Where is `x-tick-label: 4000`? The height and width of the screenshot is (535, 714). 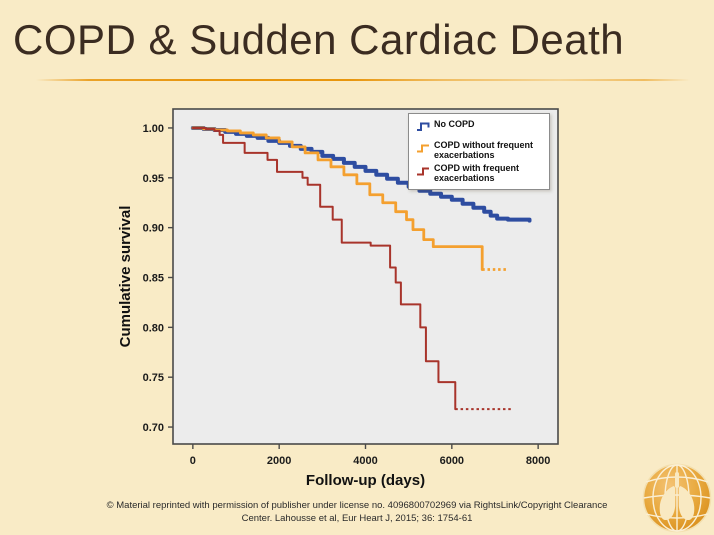
x-tick-label: 4000 is located at coordinates (365, 461).